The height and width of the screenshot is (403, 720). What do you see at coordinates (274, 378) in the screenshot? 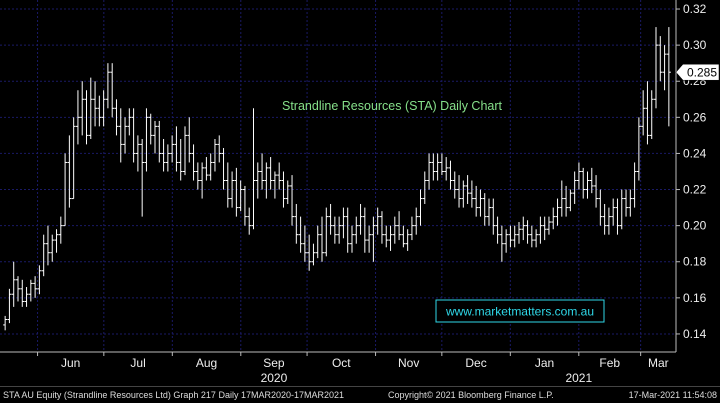
I see `x-year-label: 2020` at bounding box center [274, 378].